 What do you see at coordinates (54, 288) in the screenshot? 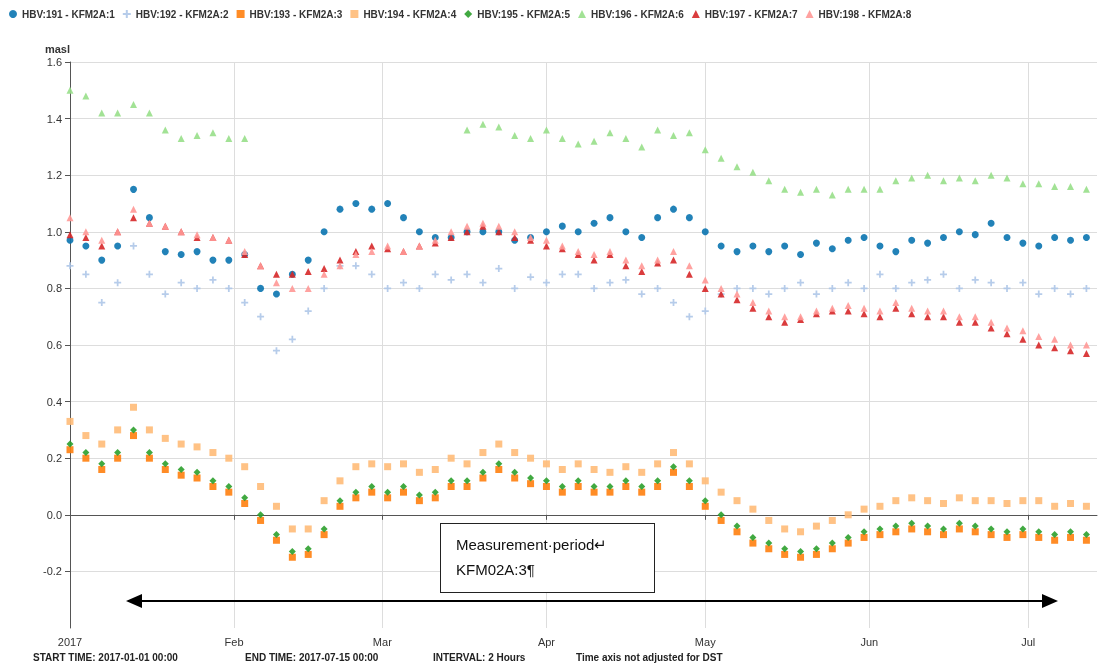
I see `y-tick-label: 0.8` at bounding box center [54, 288].